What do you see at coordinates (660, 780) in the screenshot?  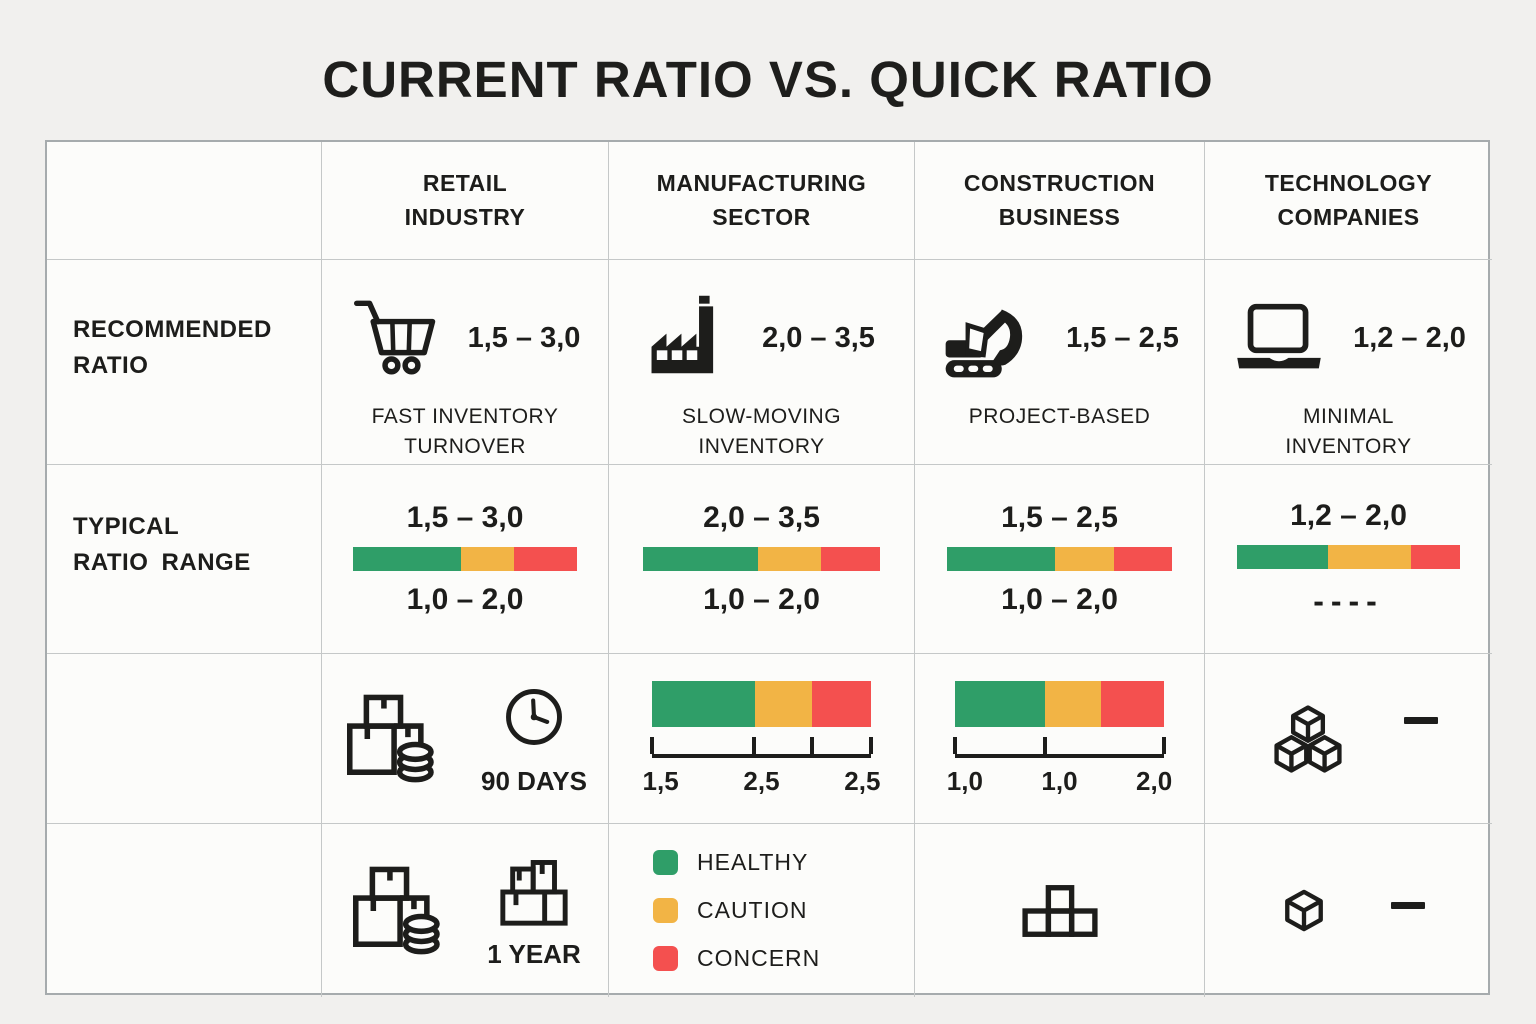 I see `scale-label: 1,5` at bounding box center [660, 780].